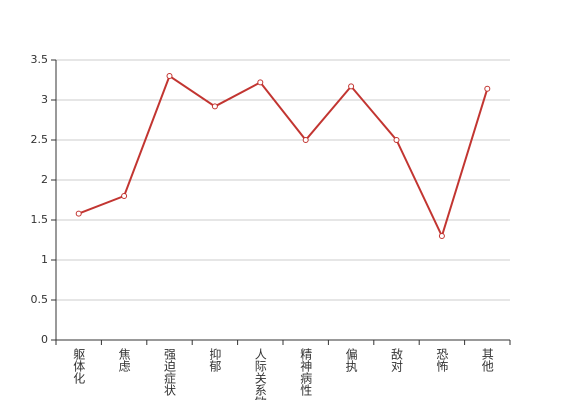  Describe the element at coordinates (442, 360) in the screenshot. I see `x-tick-label: 恐怖` at that location.